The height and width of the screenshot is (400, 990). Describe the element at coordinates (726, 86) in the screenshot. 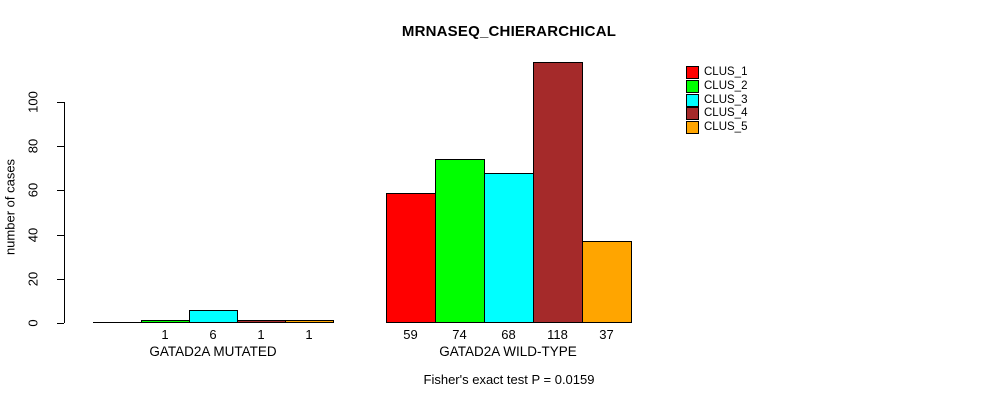

I see `legend-label: CLUS_2` at that location.